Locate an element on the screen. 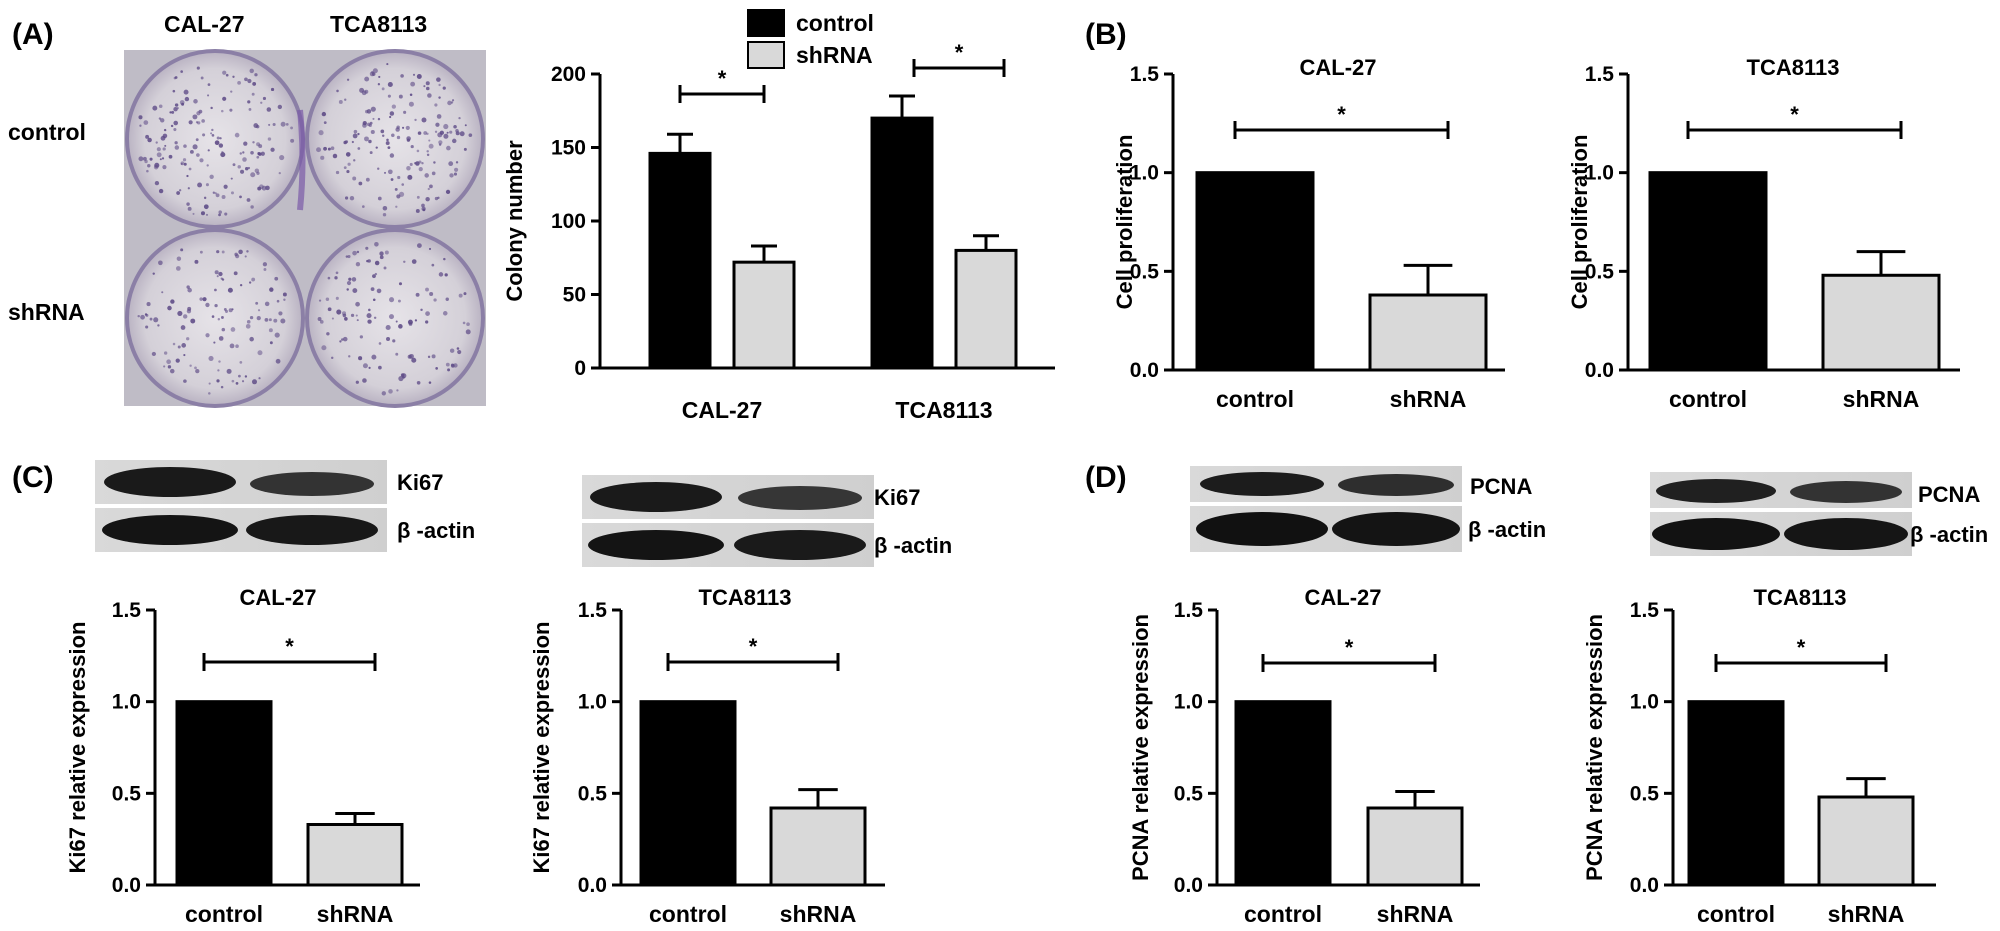 Image resolution: width=2000 pixels, height=931 pixels. y-tick-label: 0.0 is located at coordinates (592, 885).